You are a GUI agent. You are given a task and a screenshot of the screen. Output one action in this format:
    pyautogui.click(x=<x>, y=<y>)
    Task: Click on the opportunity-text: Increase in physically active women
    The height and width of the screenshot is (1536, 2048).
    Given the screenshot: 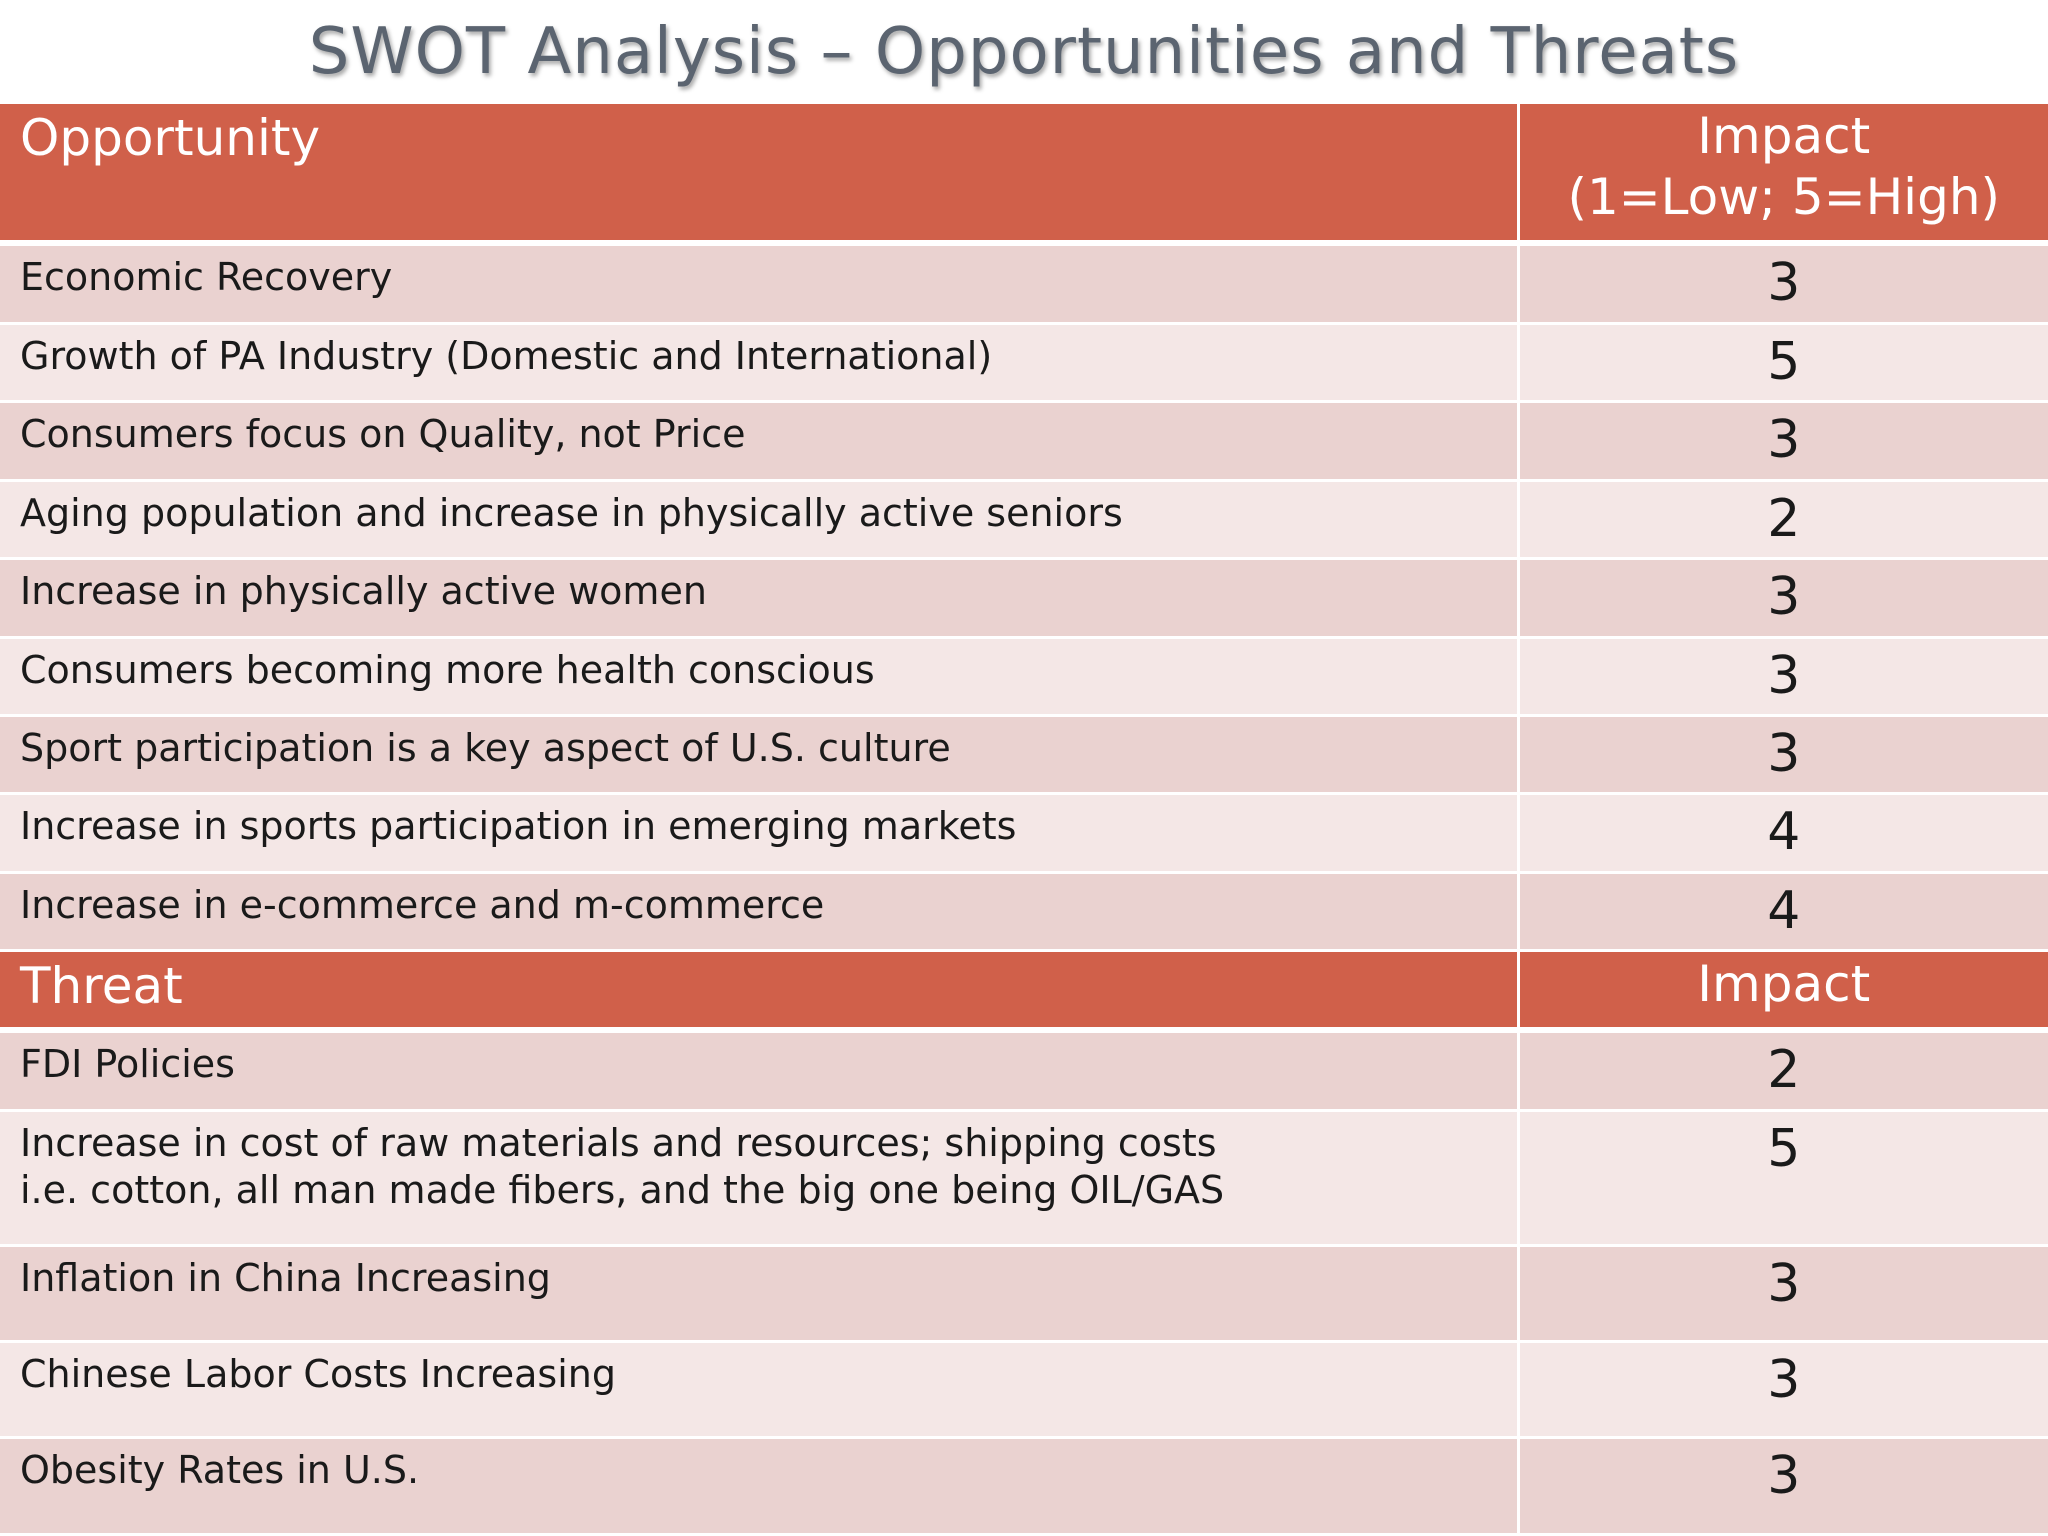 What is the action you would take?
    pyautogui.click(x=363, y=591)
    